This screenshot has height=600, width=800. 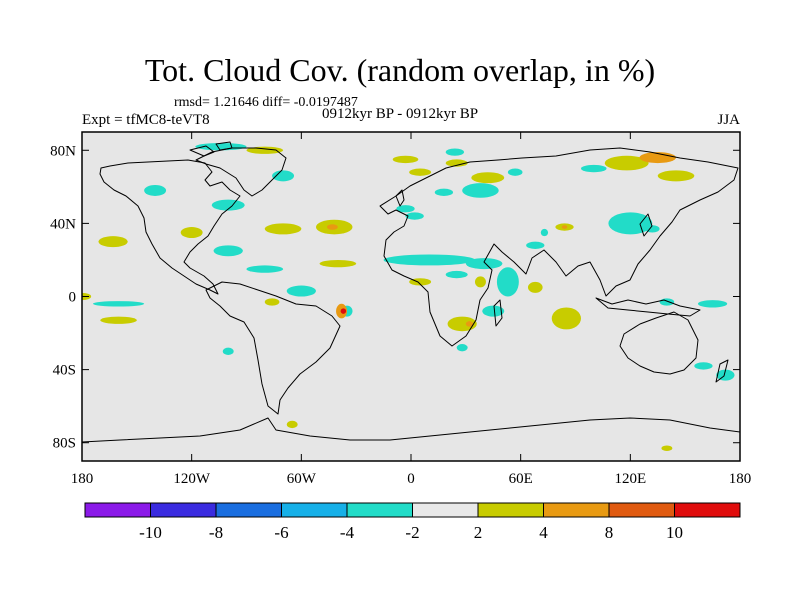 I want to click on coastline-australia, so click(x=659, y=343).